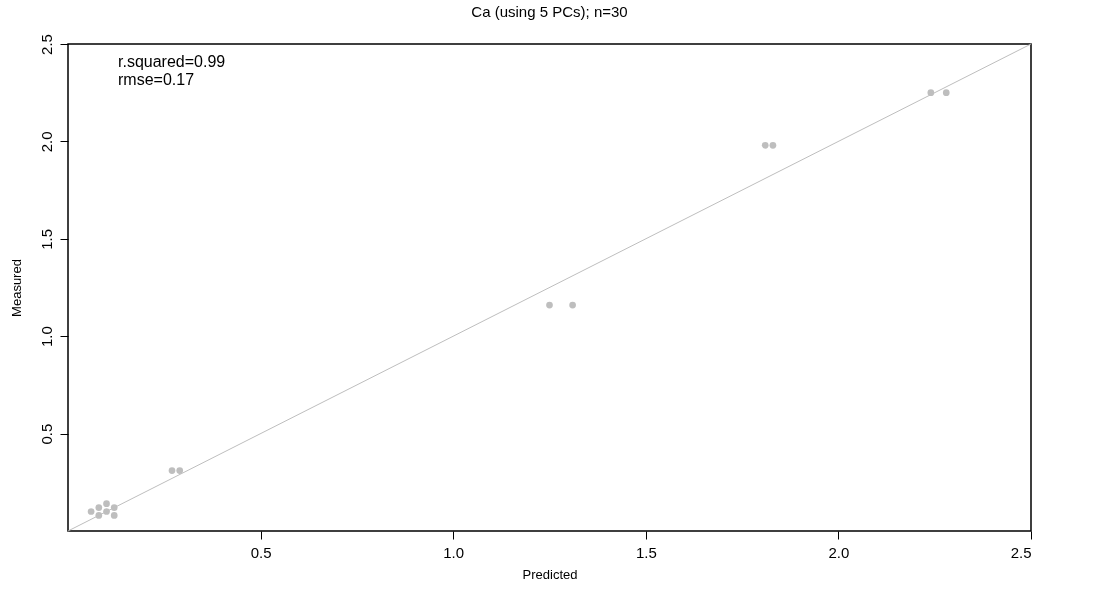 Image resolution: width=1107 pixels, height=609 pixels. Describe the element at coordinates (156, 79) in the screenshot. I see `annotation: rmse=0.17` at that location.